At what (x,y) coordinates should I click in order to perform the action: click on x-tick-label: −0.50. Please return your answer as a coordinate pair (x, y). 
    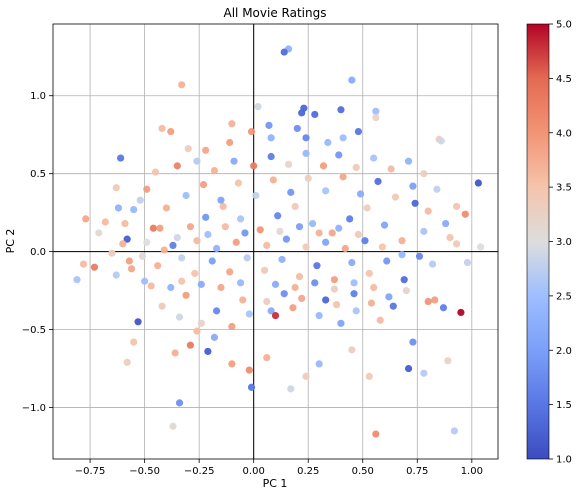
    Looking at the image, I should click on (144, 471).